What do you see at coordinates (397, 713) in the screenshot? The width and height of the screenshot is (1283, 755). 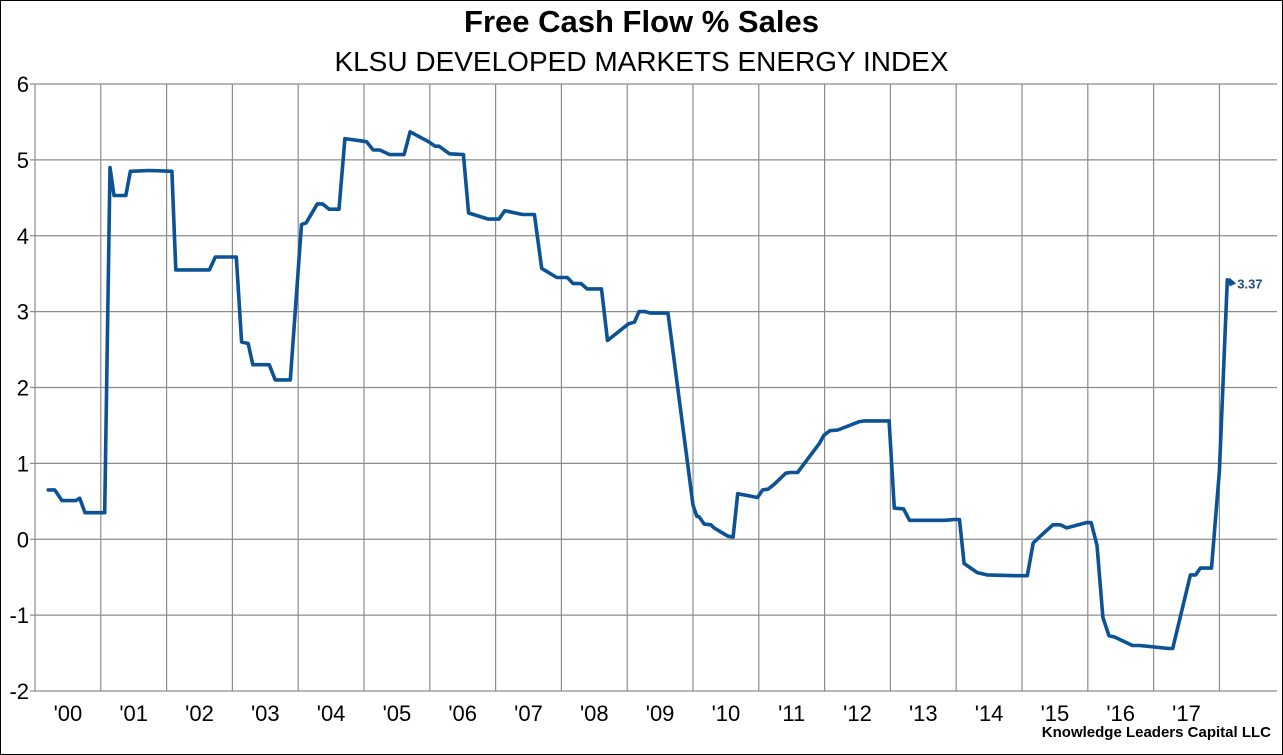 I see `x-tick-label: '05` at bounding box center [397, 713].